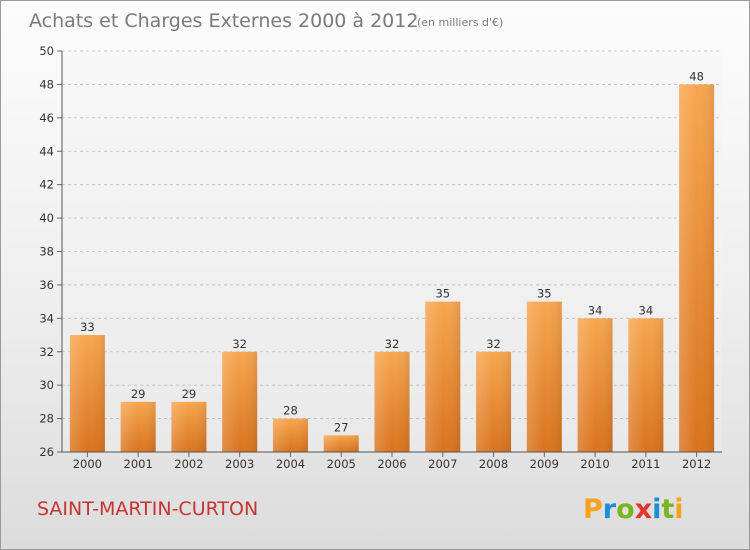 This screenshot has height=550, width=750. What do you see at coordinates (442, 464) in the screenshot?
I see `x-tick-label: 2007` at bounding box center [442, 464].